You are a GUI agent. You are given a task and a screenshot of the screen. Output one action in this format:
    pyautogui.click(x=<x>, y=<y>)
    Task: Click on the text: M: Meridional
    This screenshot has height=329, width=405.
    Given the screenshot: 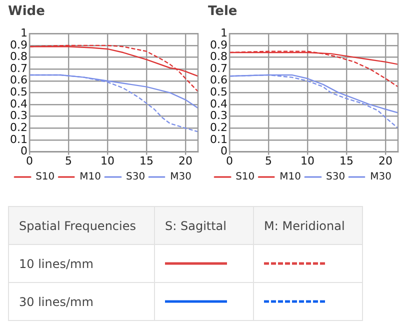 What is the action you would take?
    pyautogui.click(x=308, y=225)
    